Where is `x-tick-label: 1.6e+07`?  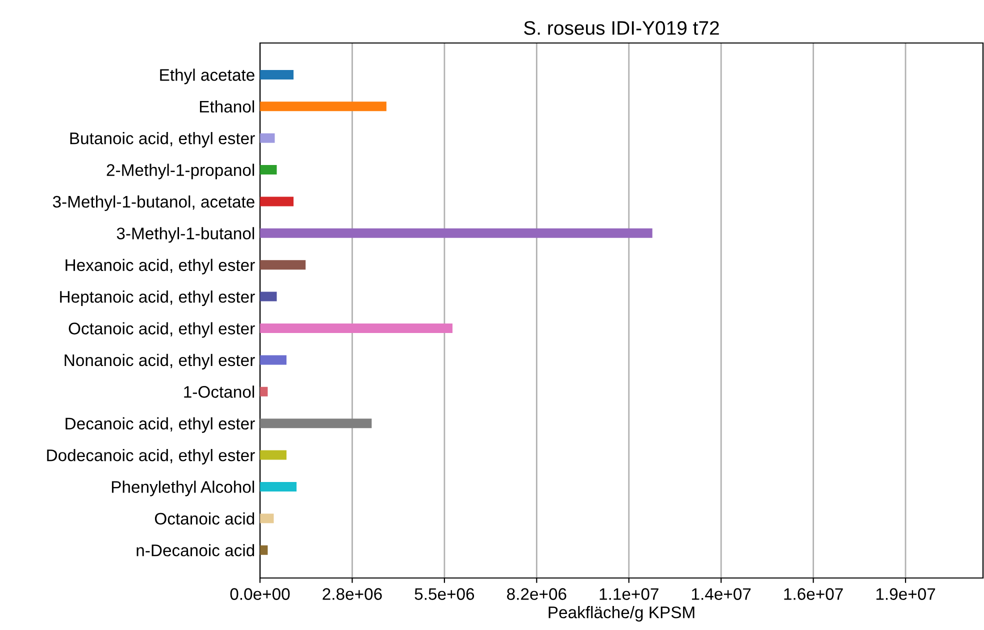 x-tick-label: 1.6e+07 is located at coordinates (813, 594).